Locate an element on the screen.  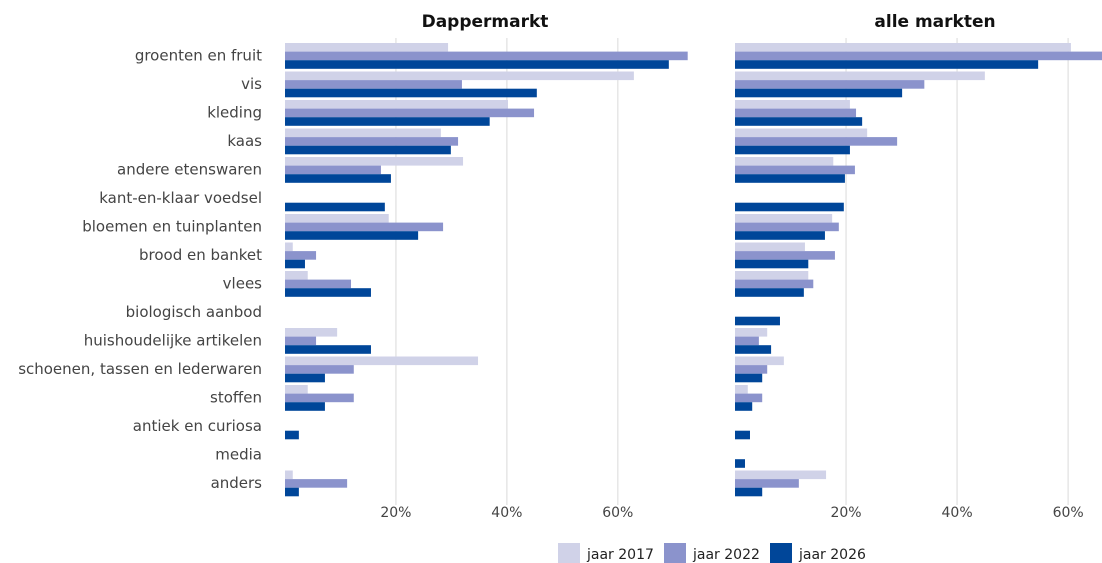
x-tick-label: 60% is located at coordinates (1068, 513).